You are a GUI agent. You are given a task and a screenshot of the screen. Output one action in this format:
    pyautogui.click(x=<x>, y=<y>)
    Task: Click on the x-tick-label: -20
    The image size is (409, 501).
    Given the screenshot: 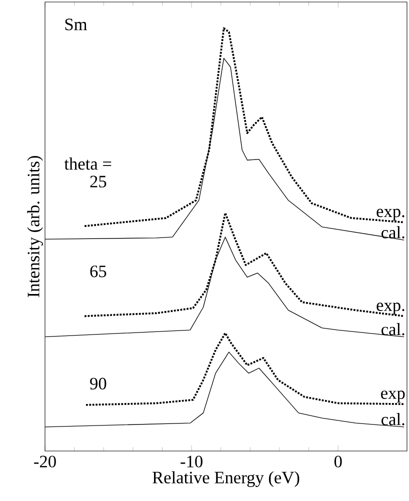 What is the action you would take?
    pyautogui.click(x=45, y=462)
    